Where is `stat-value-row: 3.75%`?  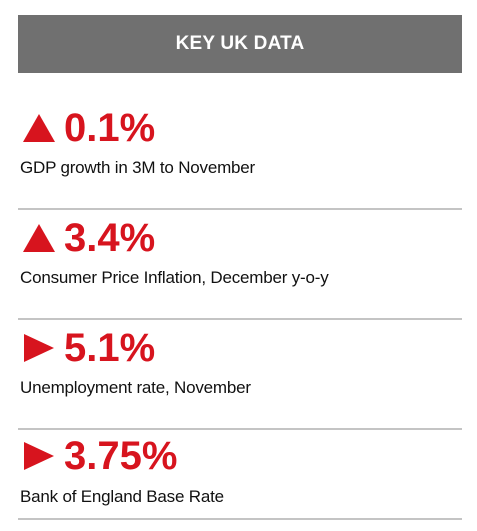 stat-value-row: 3.75% is located at coordinates (99, 456).